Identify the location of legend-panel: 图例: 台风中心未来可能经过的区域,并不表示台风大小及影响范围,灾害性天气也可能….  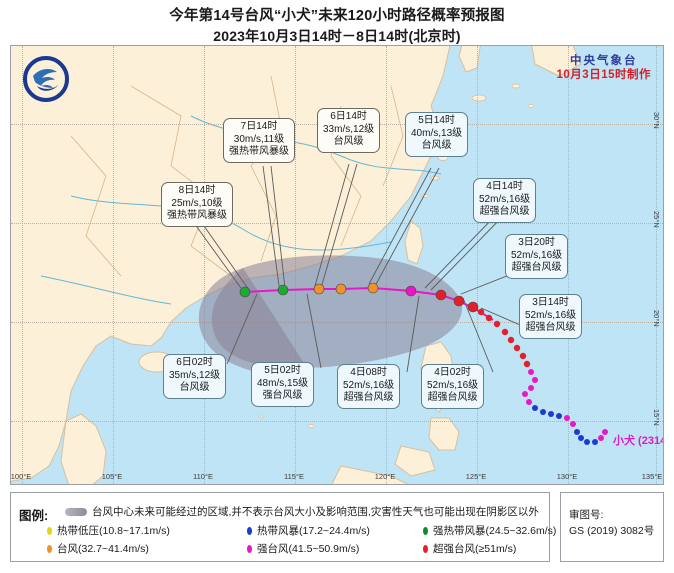
(283, 527).